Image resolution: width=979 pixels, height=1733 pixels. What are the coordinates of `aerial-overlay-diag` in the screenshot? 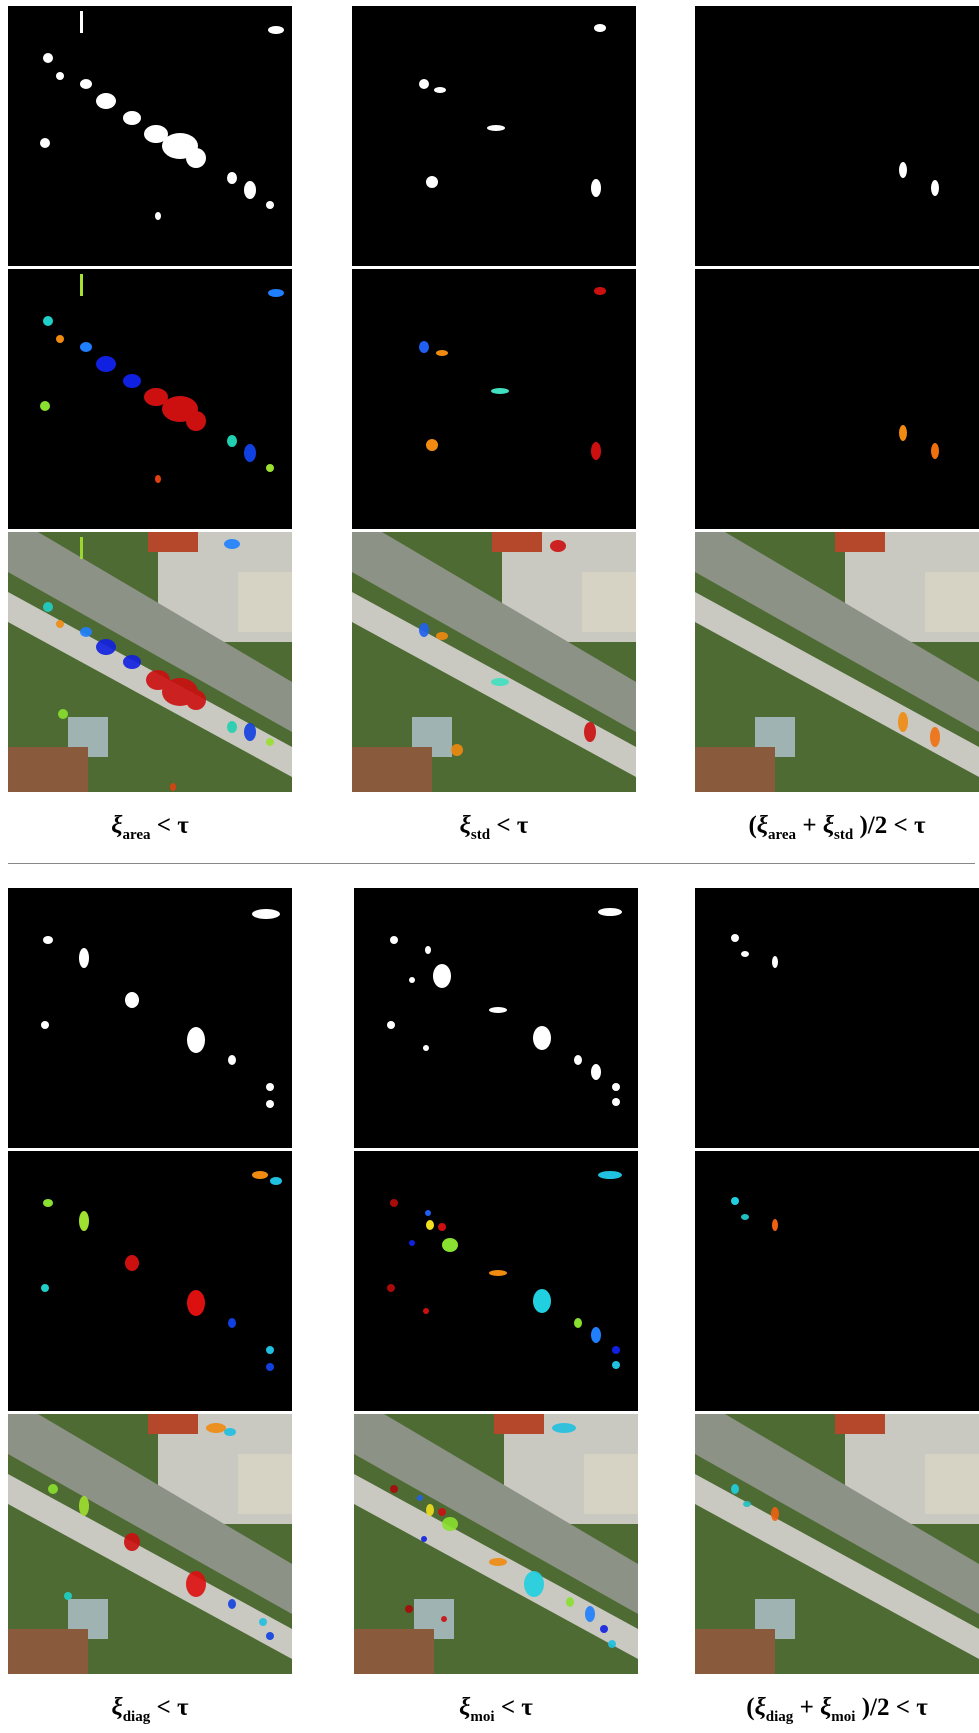 It's located at (150, 1544).